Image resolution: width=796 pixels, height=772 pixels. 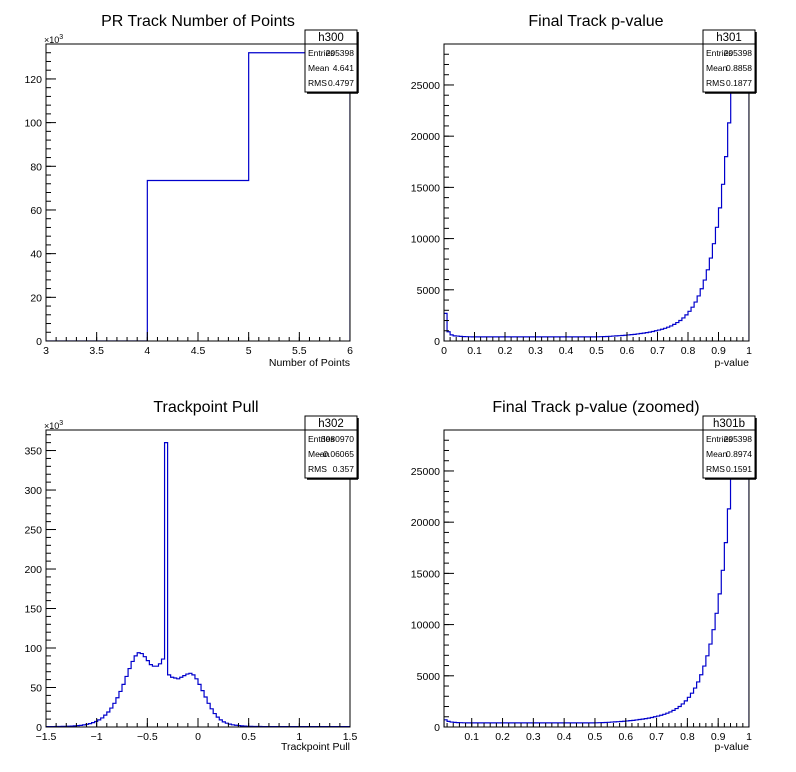 What do you see at coordinates (46, 351) in the screenshot?
I see `x-tick-label: 3` at bounding box center [46, 351].